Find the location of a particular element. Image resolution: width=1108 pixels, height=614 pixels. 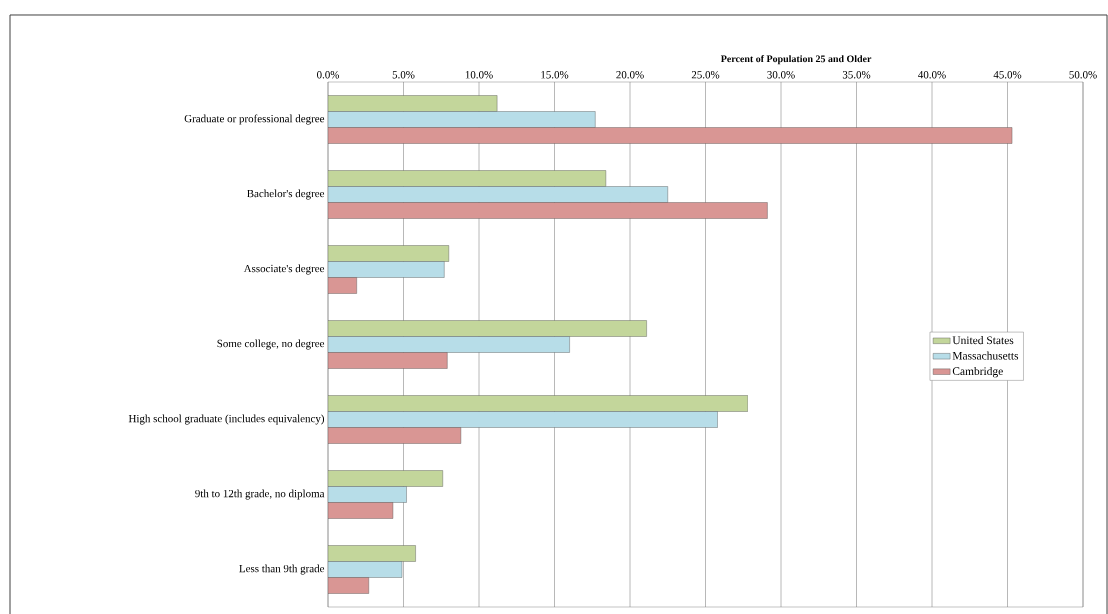

y-tick-label: Graduate or professional degree is located at coordinates (254, 119).